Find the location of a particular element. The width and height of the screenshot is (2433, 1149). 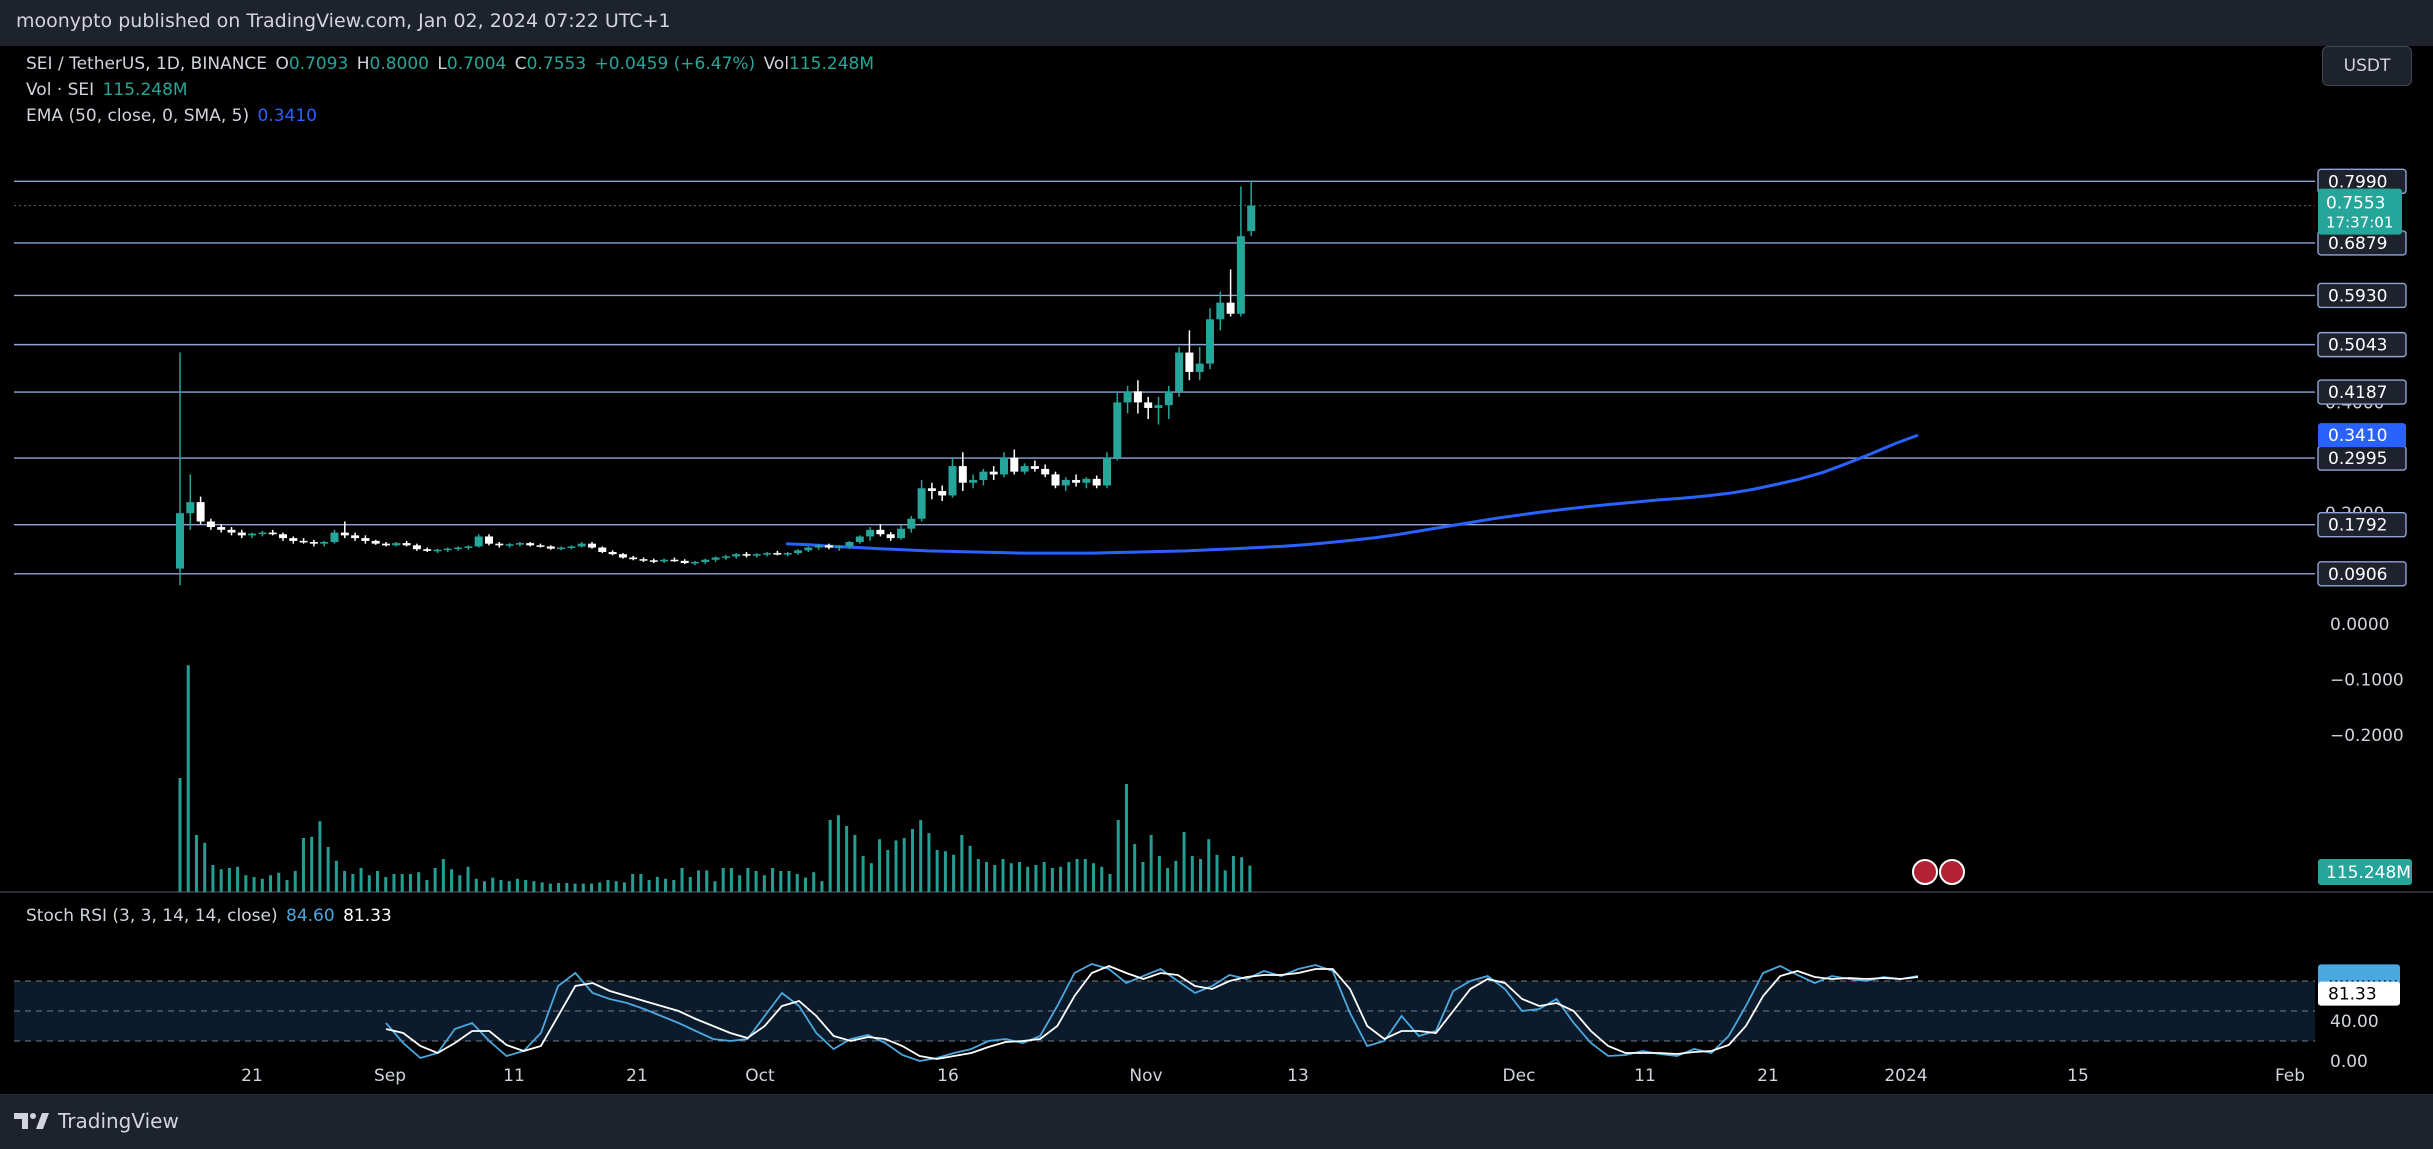

time-axis-label: 15 is located at coordinates (2078, 1076).